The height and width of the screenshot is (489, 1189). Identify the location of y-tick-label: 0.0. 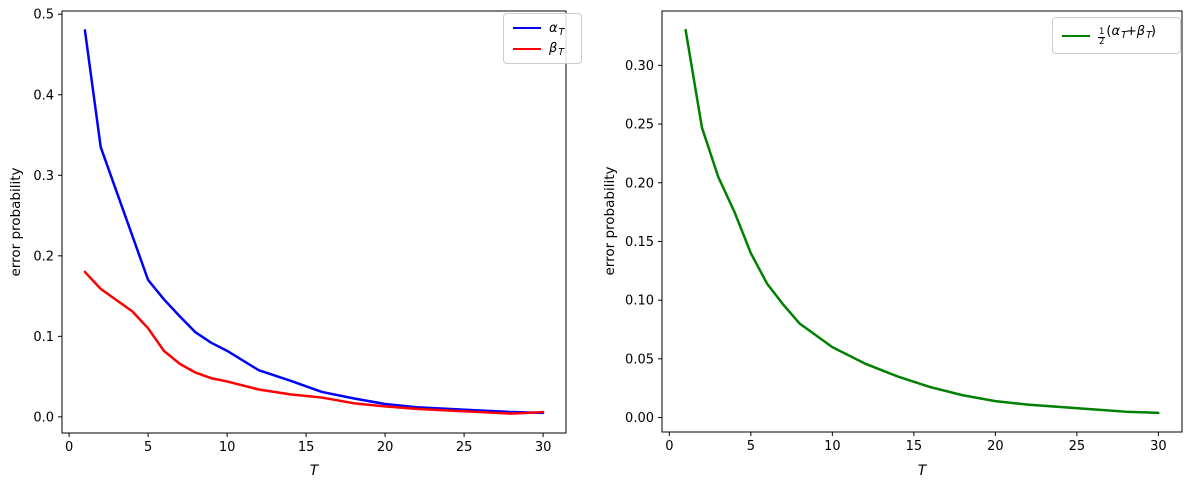
(43, 417).